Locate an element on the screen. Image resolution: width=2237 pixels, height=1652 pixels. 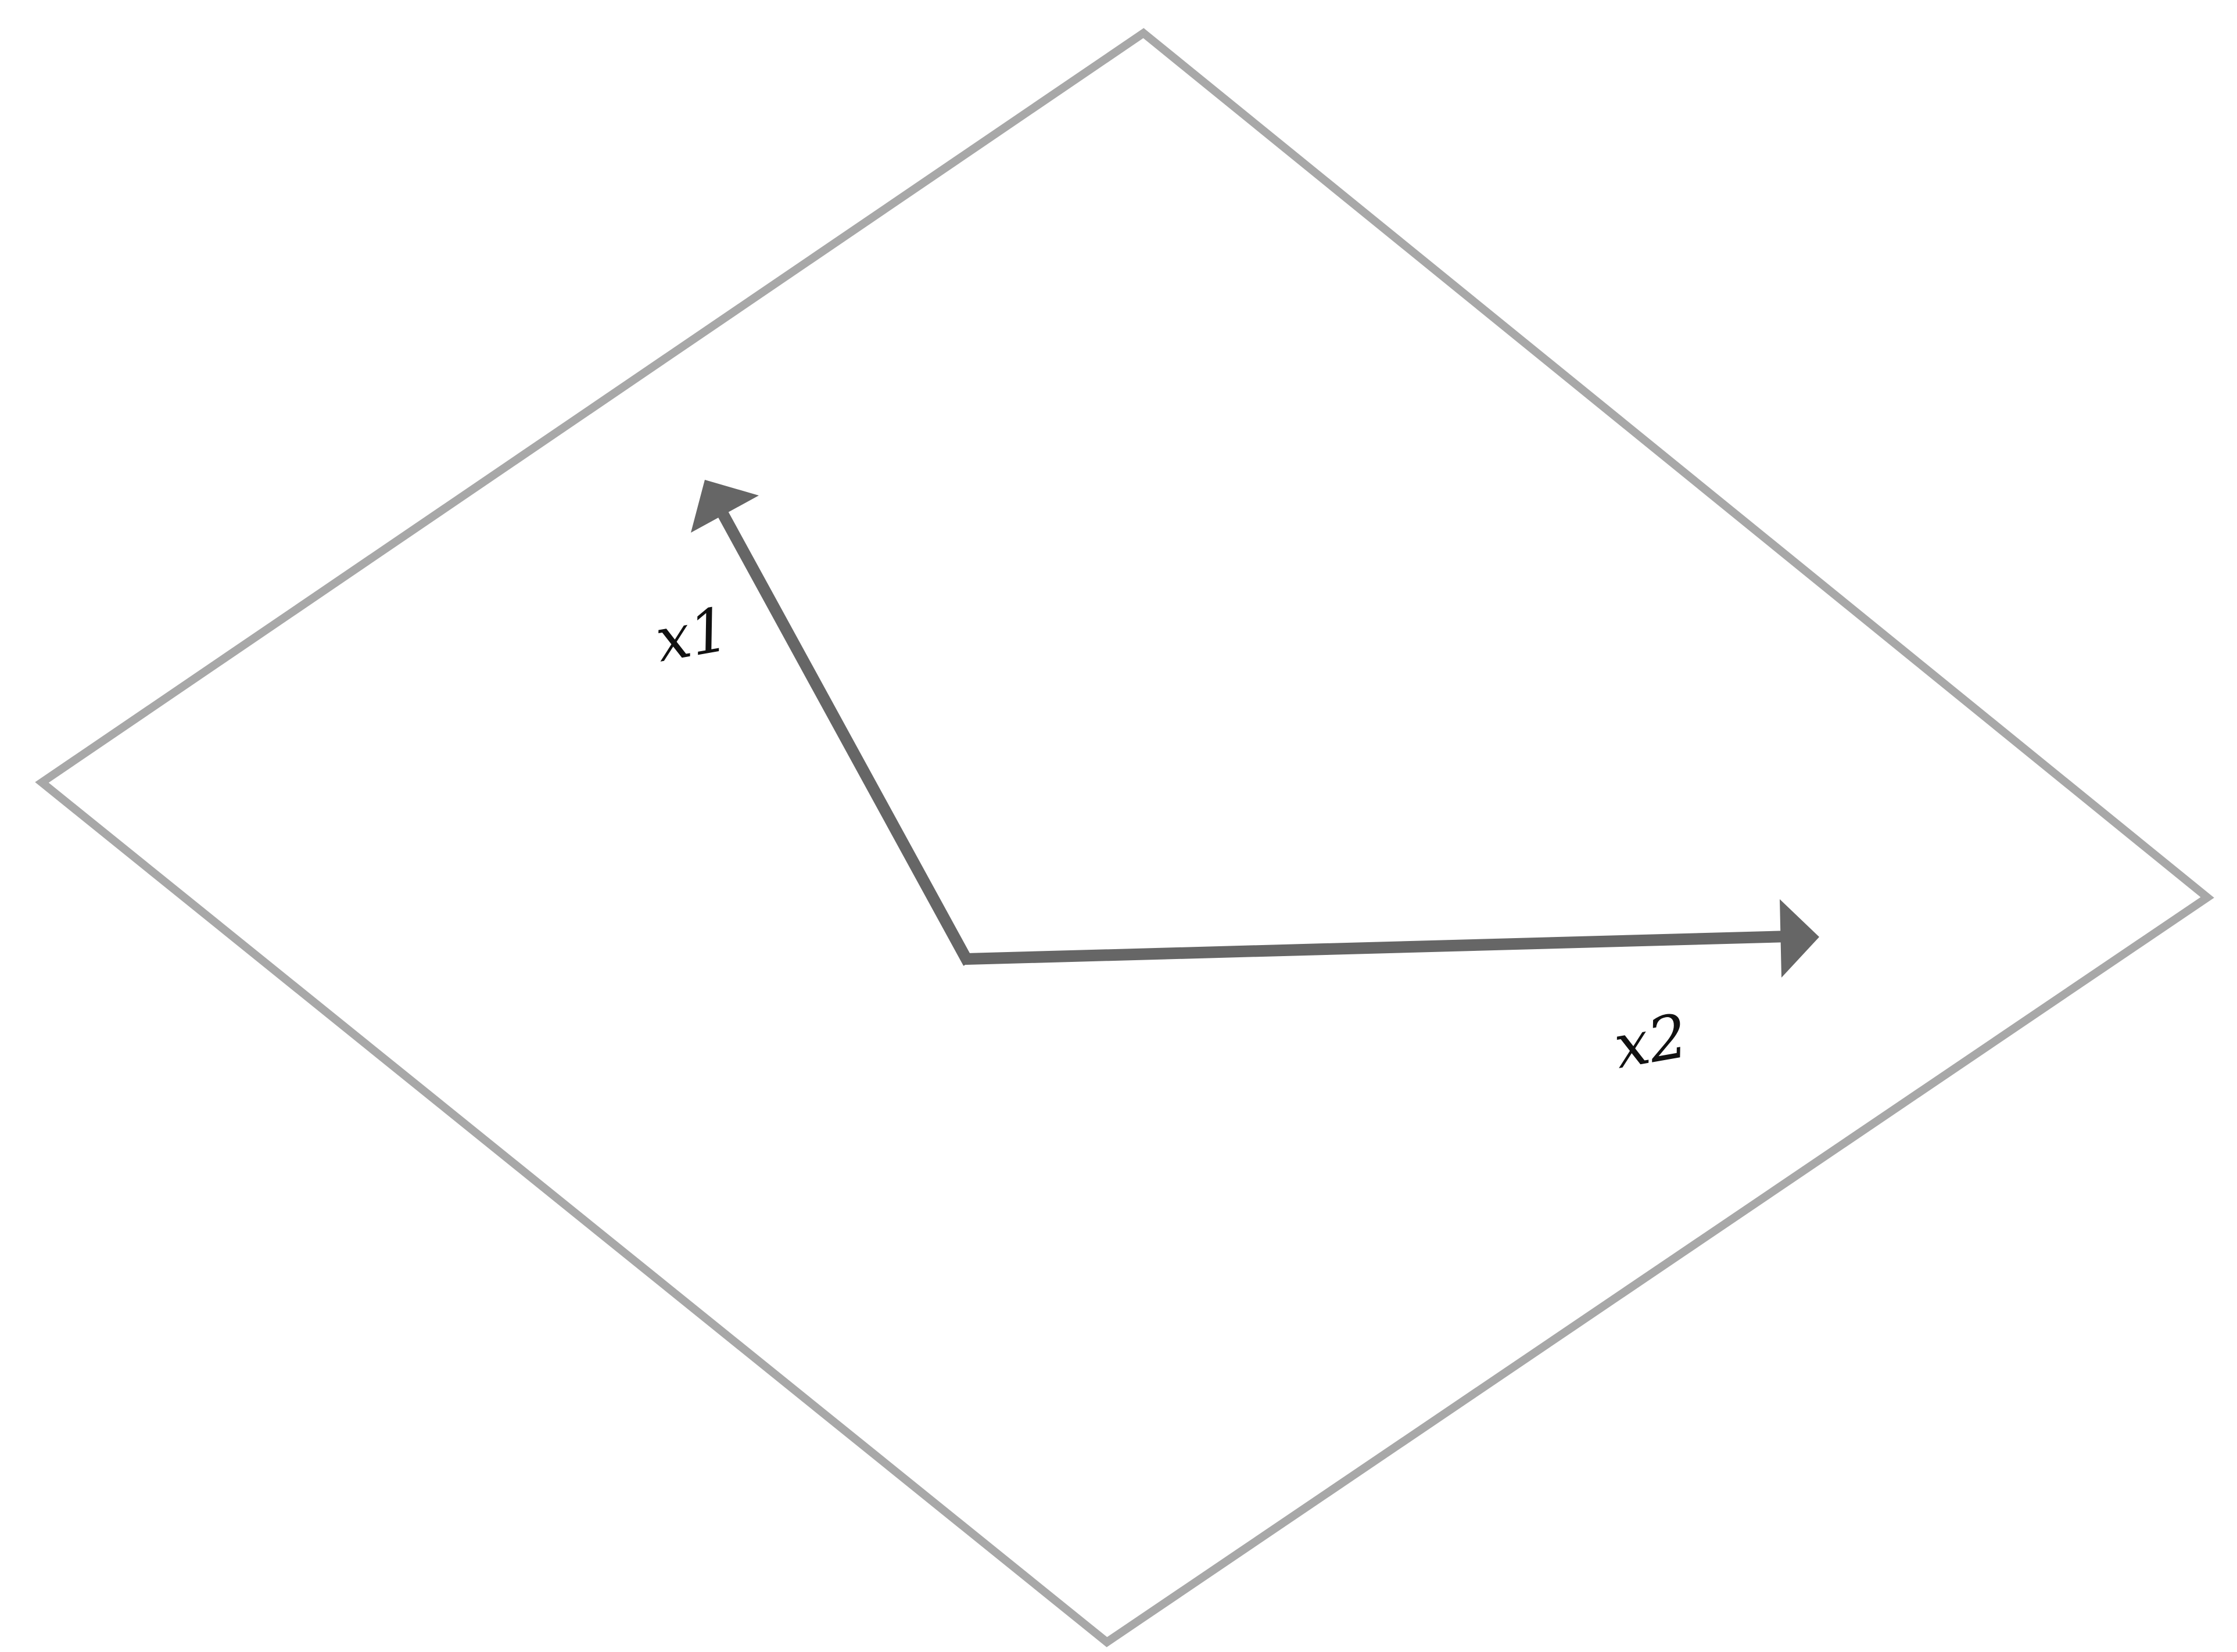
vector-x2-arrowhead is located at coordinates (1799, 939).